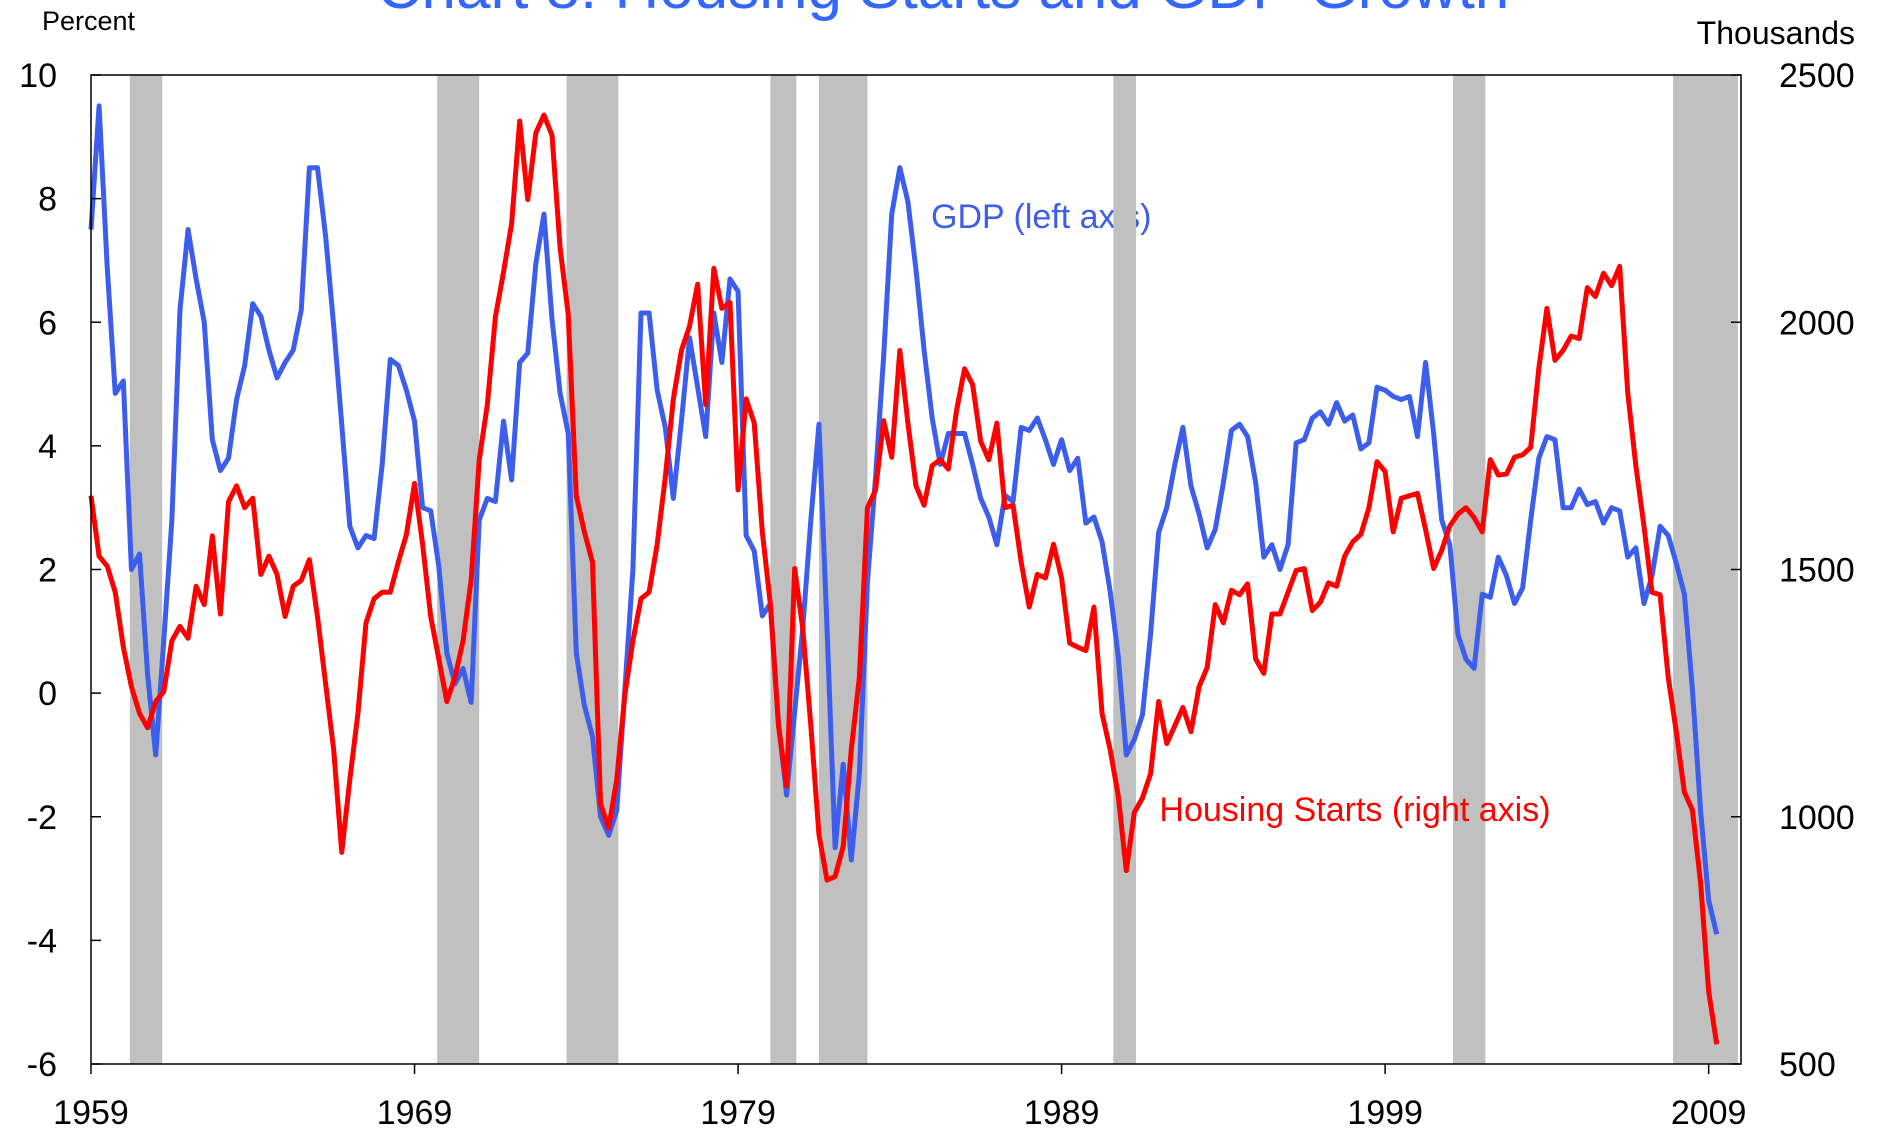 This screenshot has width=1886, height=1141. What do you see at coordinates (1776, 33) in the screenshot?
I see `y2-axis-label: Thousands` at bounding box center [1776, 33].